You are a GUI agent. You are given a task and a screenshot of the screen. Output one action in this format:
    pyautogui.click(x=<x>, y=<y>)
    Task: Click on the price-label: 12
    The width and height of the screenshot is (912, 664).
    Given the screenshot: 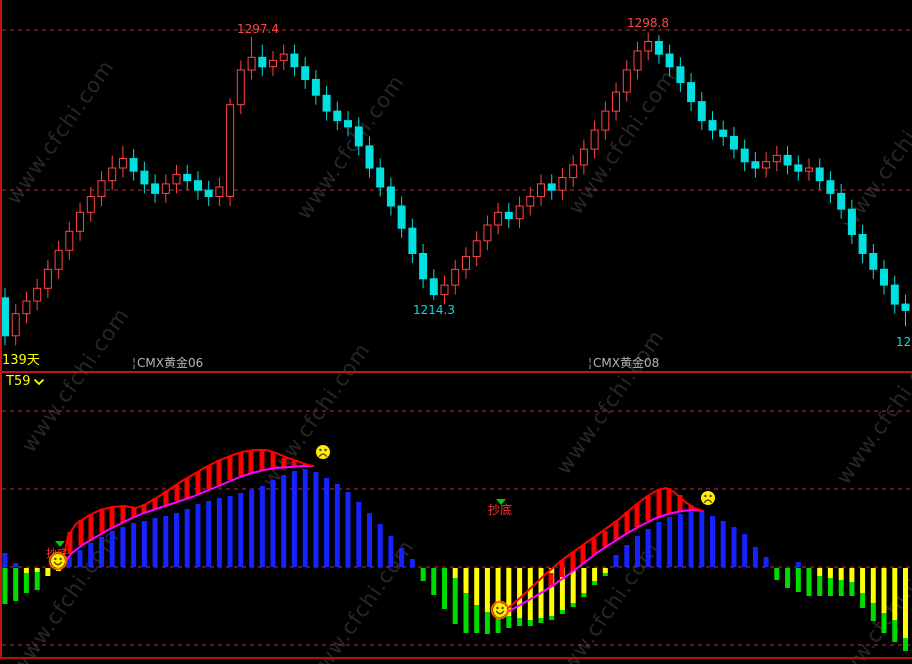 What is the action you would take?
    pyautogui.click(x=904, y=342)
    